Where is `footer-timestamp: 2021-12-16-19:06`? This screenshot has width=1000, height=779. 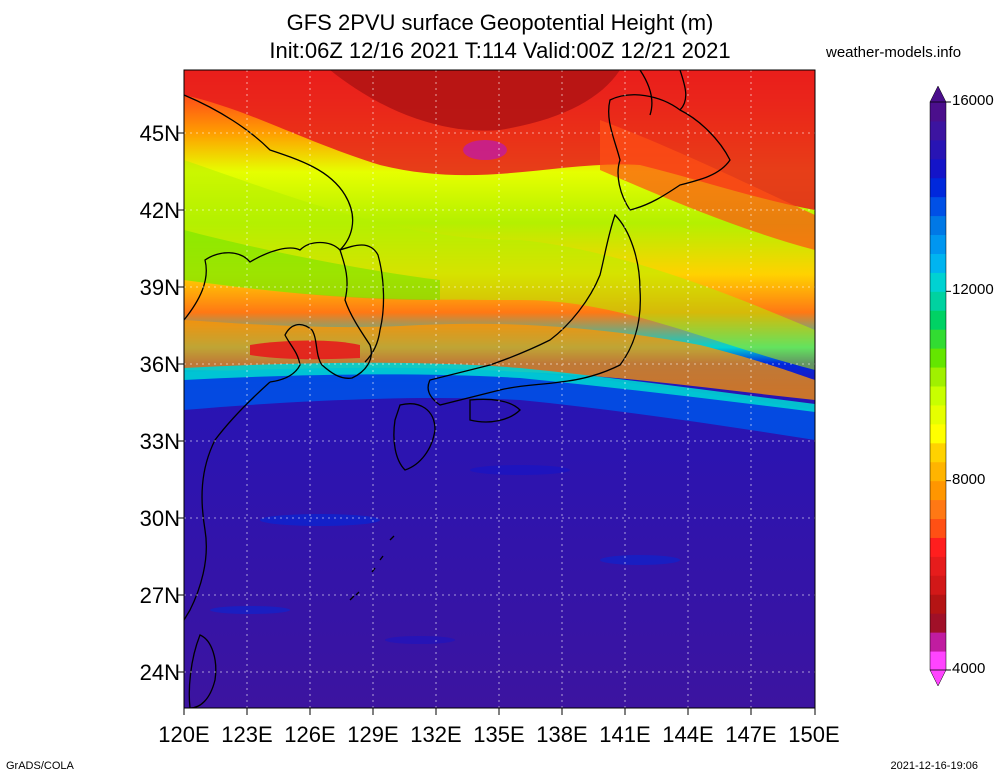
footer-timestamp: 2021-12-16-19:06 is located at coordinates (934, 766).